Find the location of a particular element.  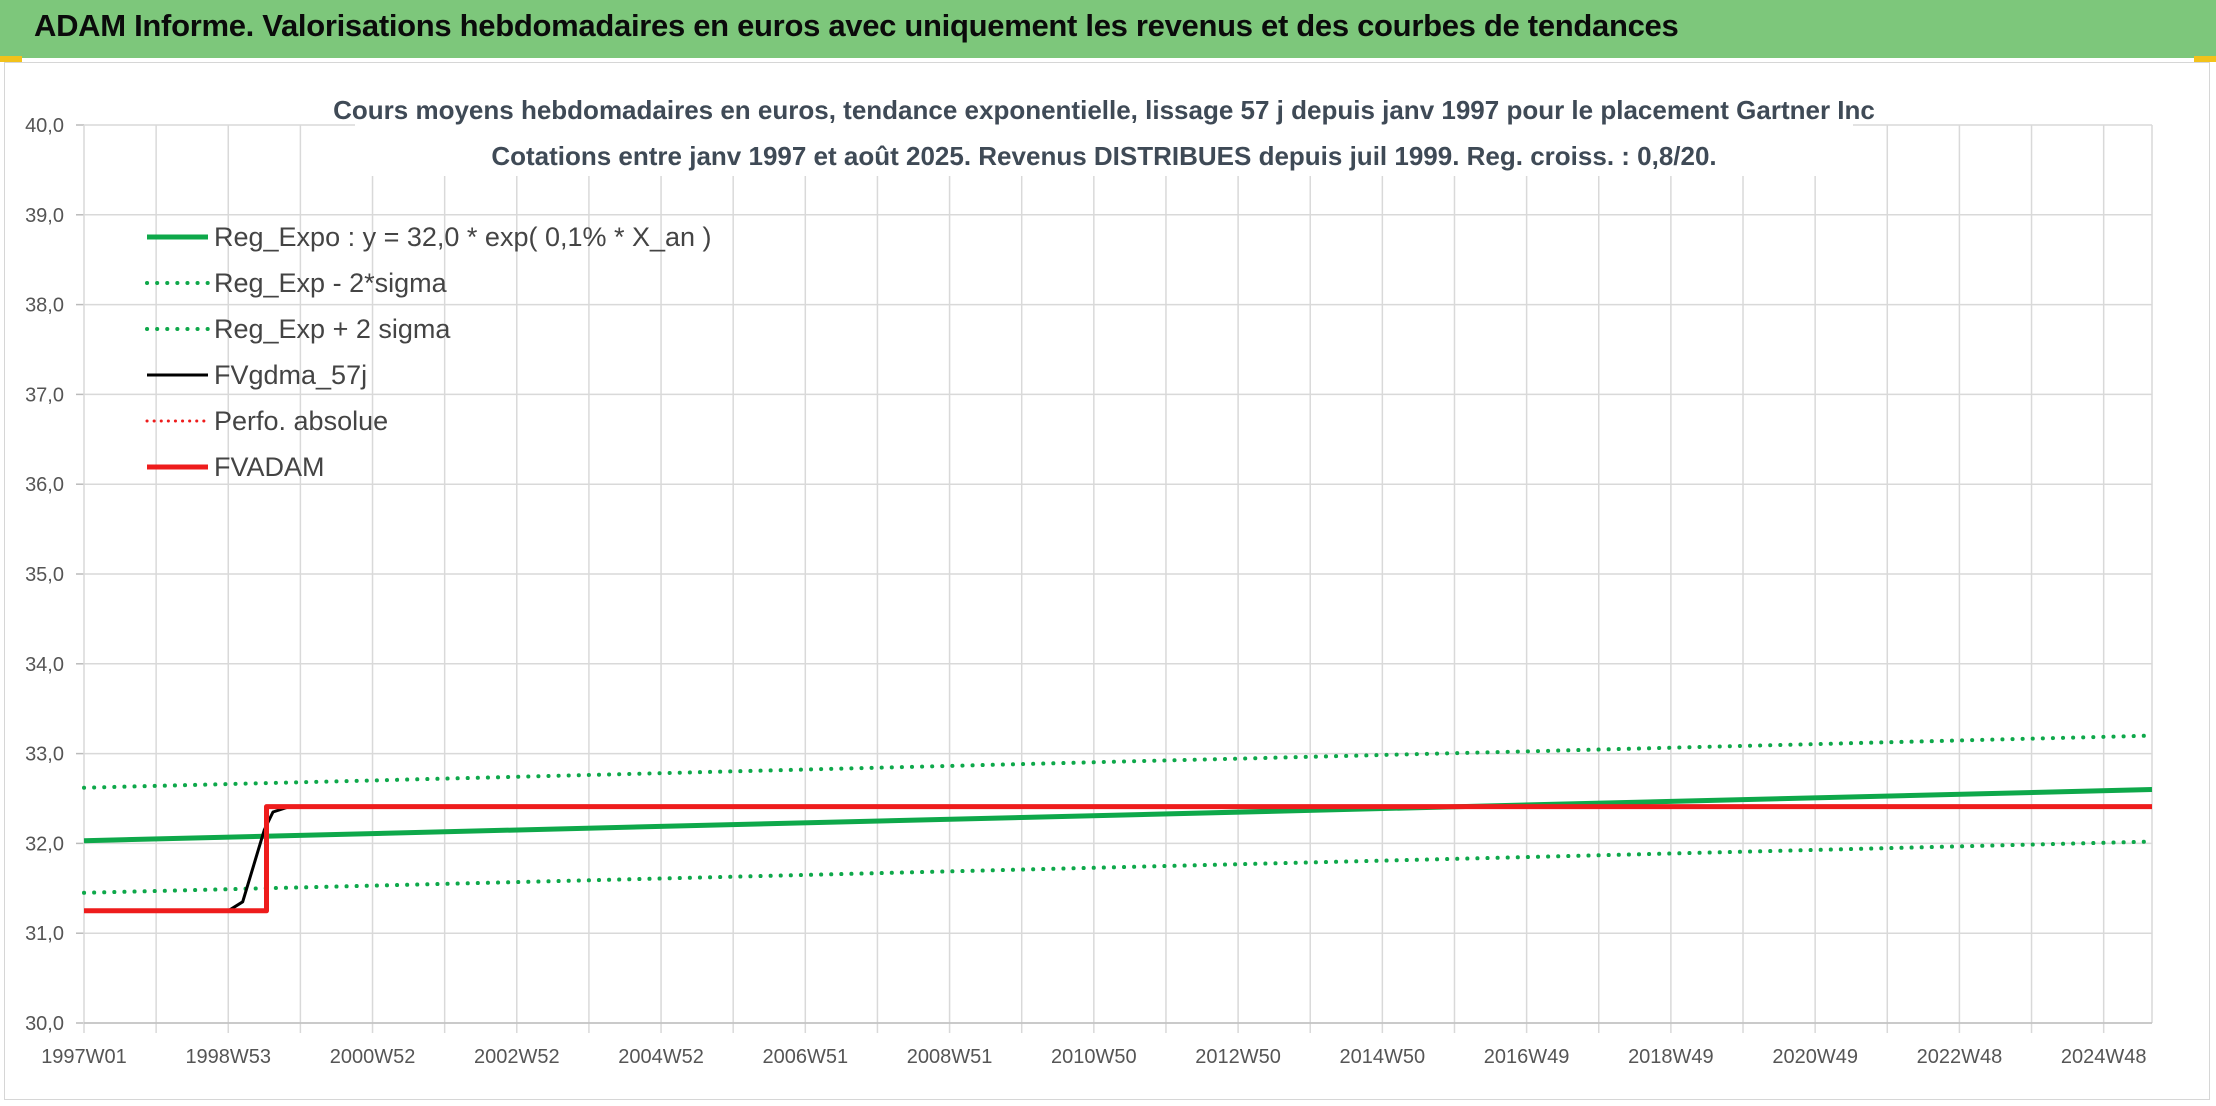

legend-label: Reg_Exp - 2*sigma is located at coordinates (331, 283).